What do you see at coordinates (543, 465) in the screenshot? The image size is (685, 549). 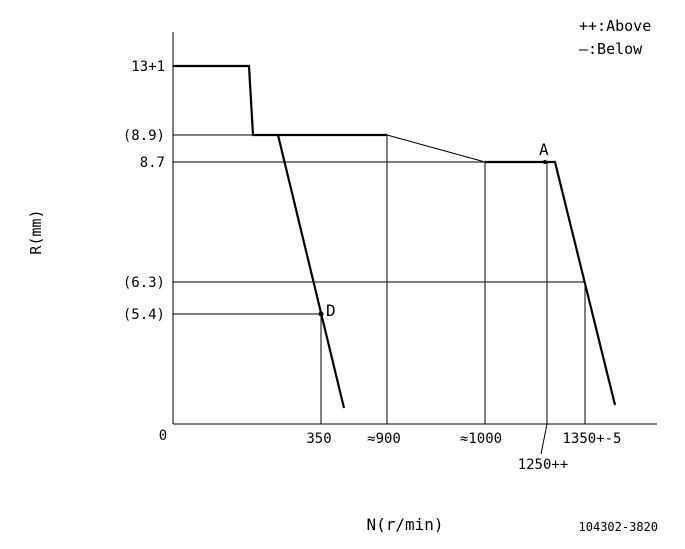 I see `x-tick-1250: 1250++` at bounding box center [543, 465].